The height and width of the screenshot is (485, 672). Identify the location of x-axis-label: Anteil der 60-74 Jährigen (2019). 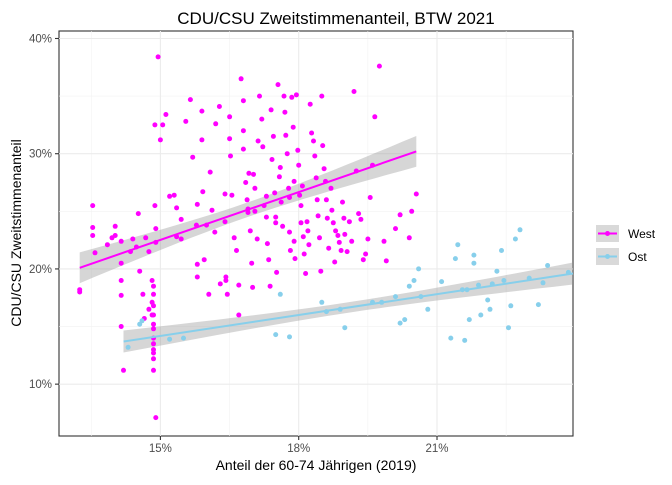
(316, 465).